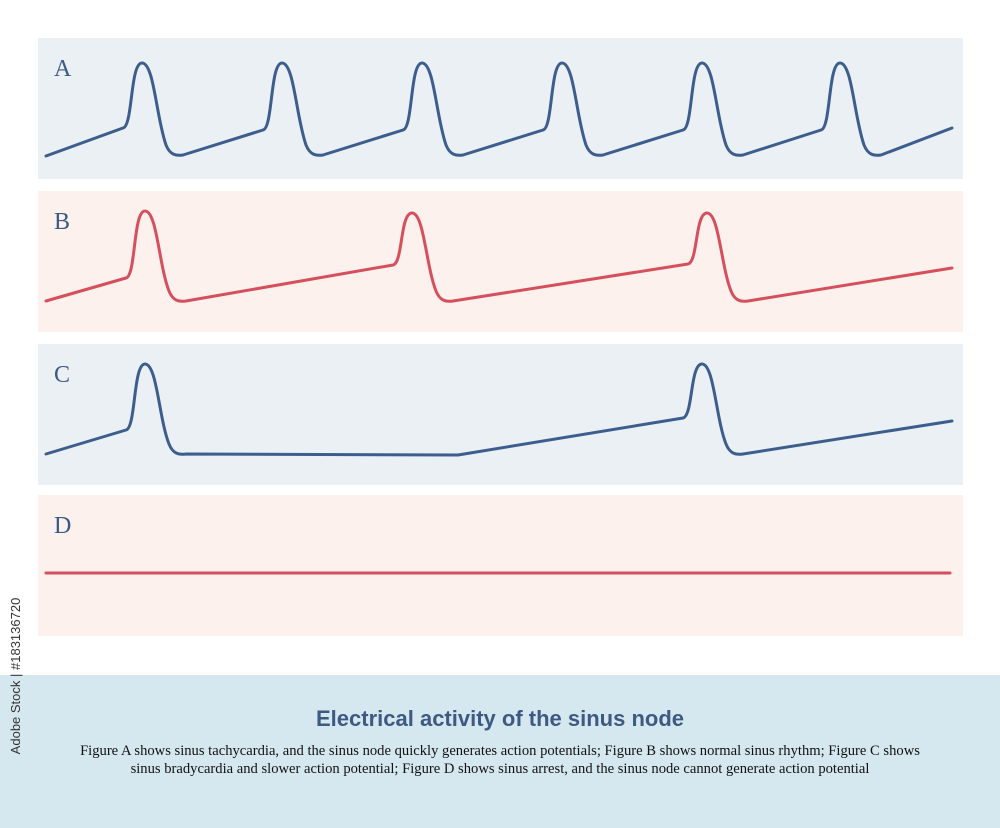 This screenshot has height=828, width=1000. Describe the element at coordinates (499, 409) in the screenshot. I see `trace-c-action-potentials` at that location.